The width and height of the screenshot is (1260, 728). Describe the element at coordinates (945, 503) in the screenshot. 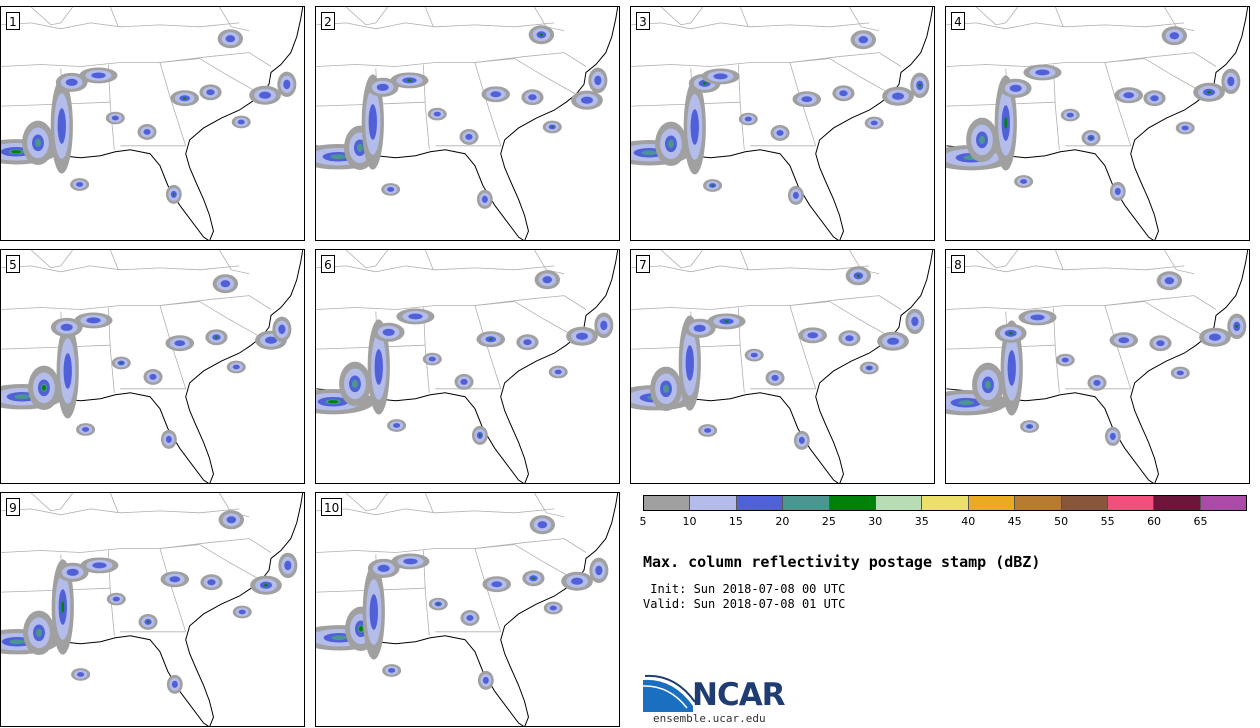

I see `reflectivity-colorbar` at that location.